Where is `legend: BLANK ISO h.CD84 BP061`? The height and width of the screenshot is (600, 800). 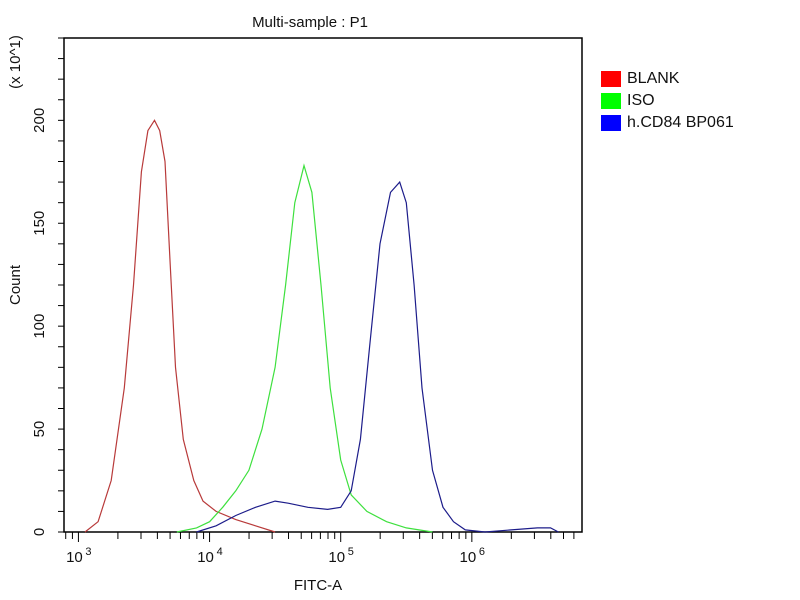 legend: BLANK ISO h.CD84 BP061 is located at coordinates (667, 101).